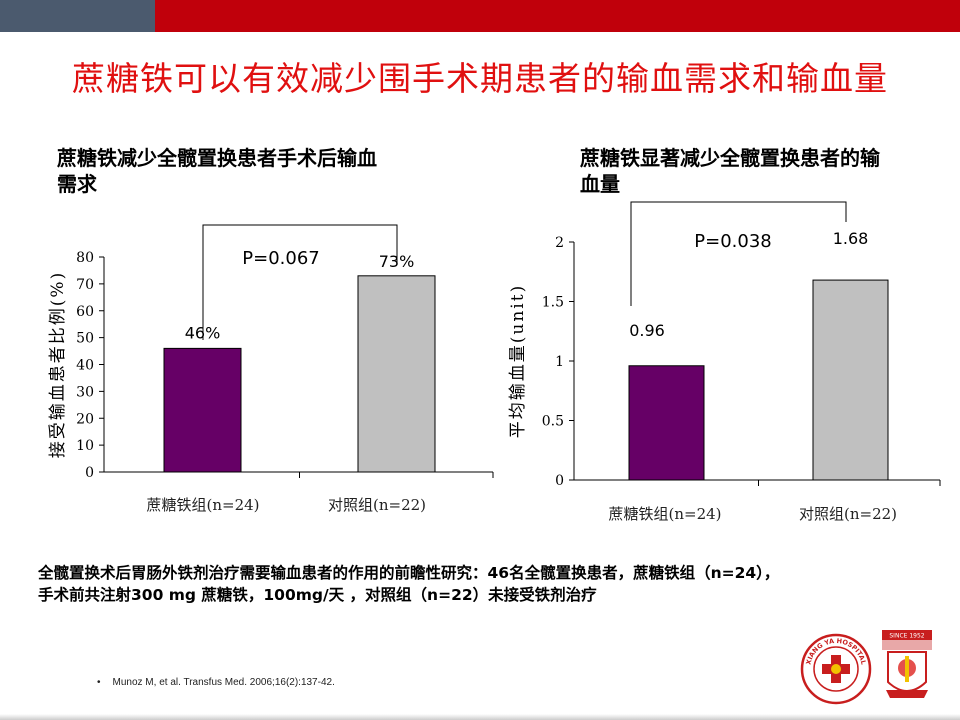 The height and width of the screenshot is (720, 960). I want to click on chart2-y-tick-label: 0, so click(559, 481).